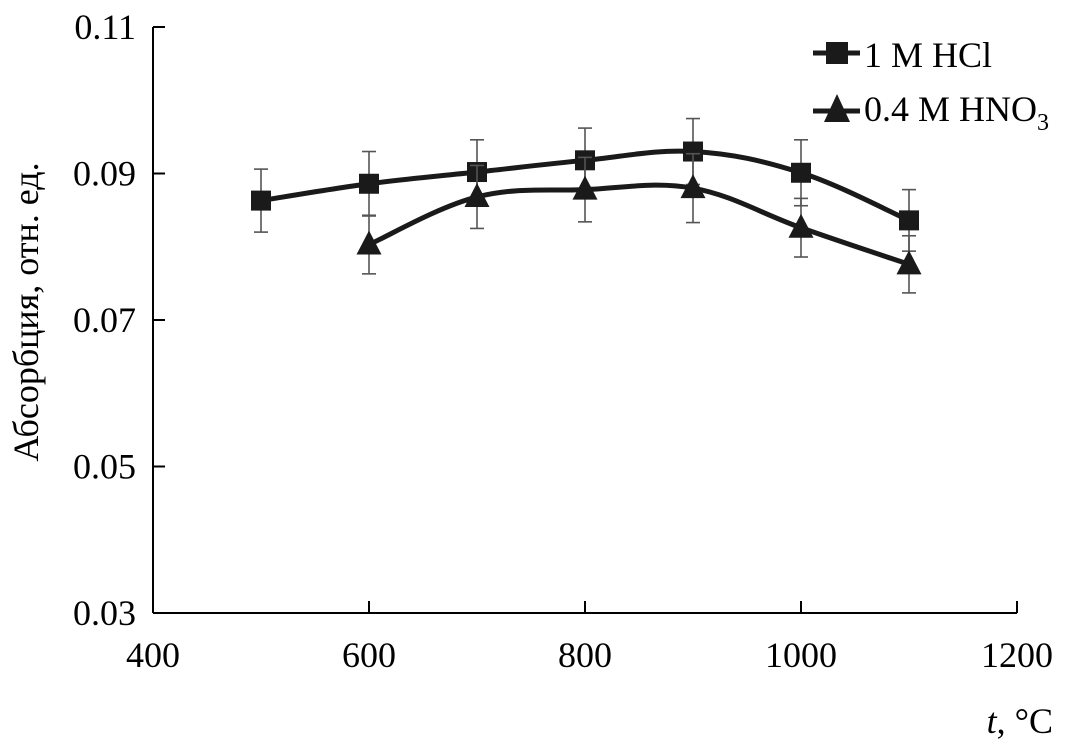 The height and width of the screenshot is (749, 1089). I want to click on series-hno3, so click(639, 223).